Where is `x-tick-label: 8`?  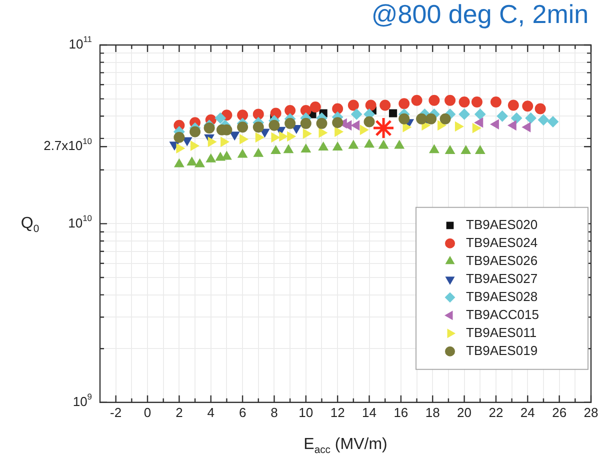
x-tick-label: 8 is located at coordinates (274, 412).